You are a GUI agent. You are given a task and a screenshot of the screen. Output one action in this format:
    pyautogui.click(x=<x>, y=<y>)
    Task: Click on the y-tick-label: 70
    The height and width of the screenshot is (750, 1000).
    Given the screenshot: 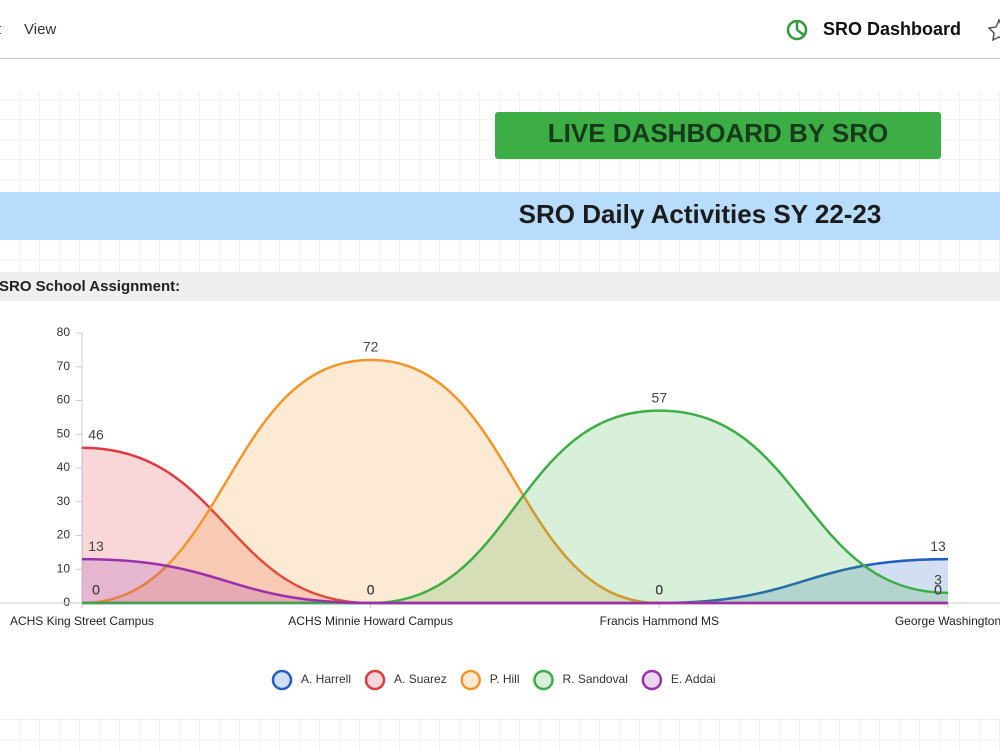 What is the action you would take?
    pyautogui.click(x=64, y=366)
    